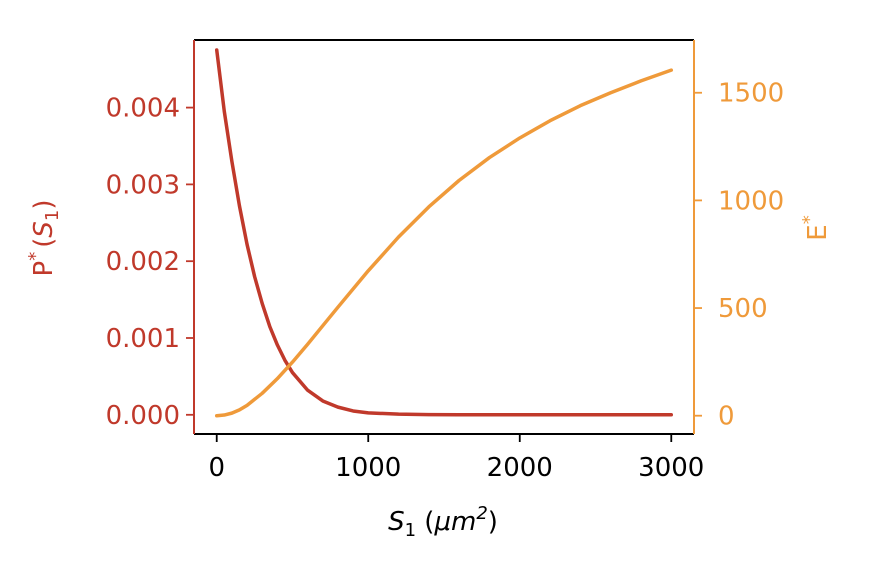 The width and height of the screenshot is (872, 568). I want to click on left-tick-label: 0.003, so click(143, 185).